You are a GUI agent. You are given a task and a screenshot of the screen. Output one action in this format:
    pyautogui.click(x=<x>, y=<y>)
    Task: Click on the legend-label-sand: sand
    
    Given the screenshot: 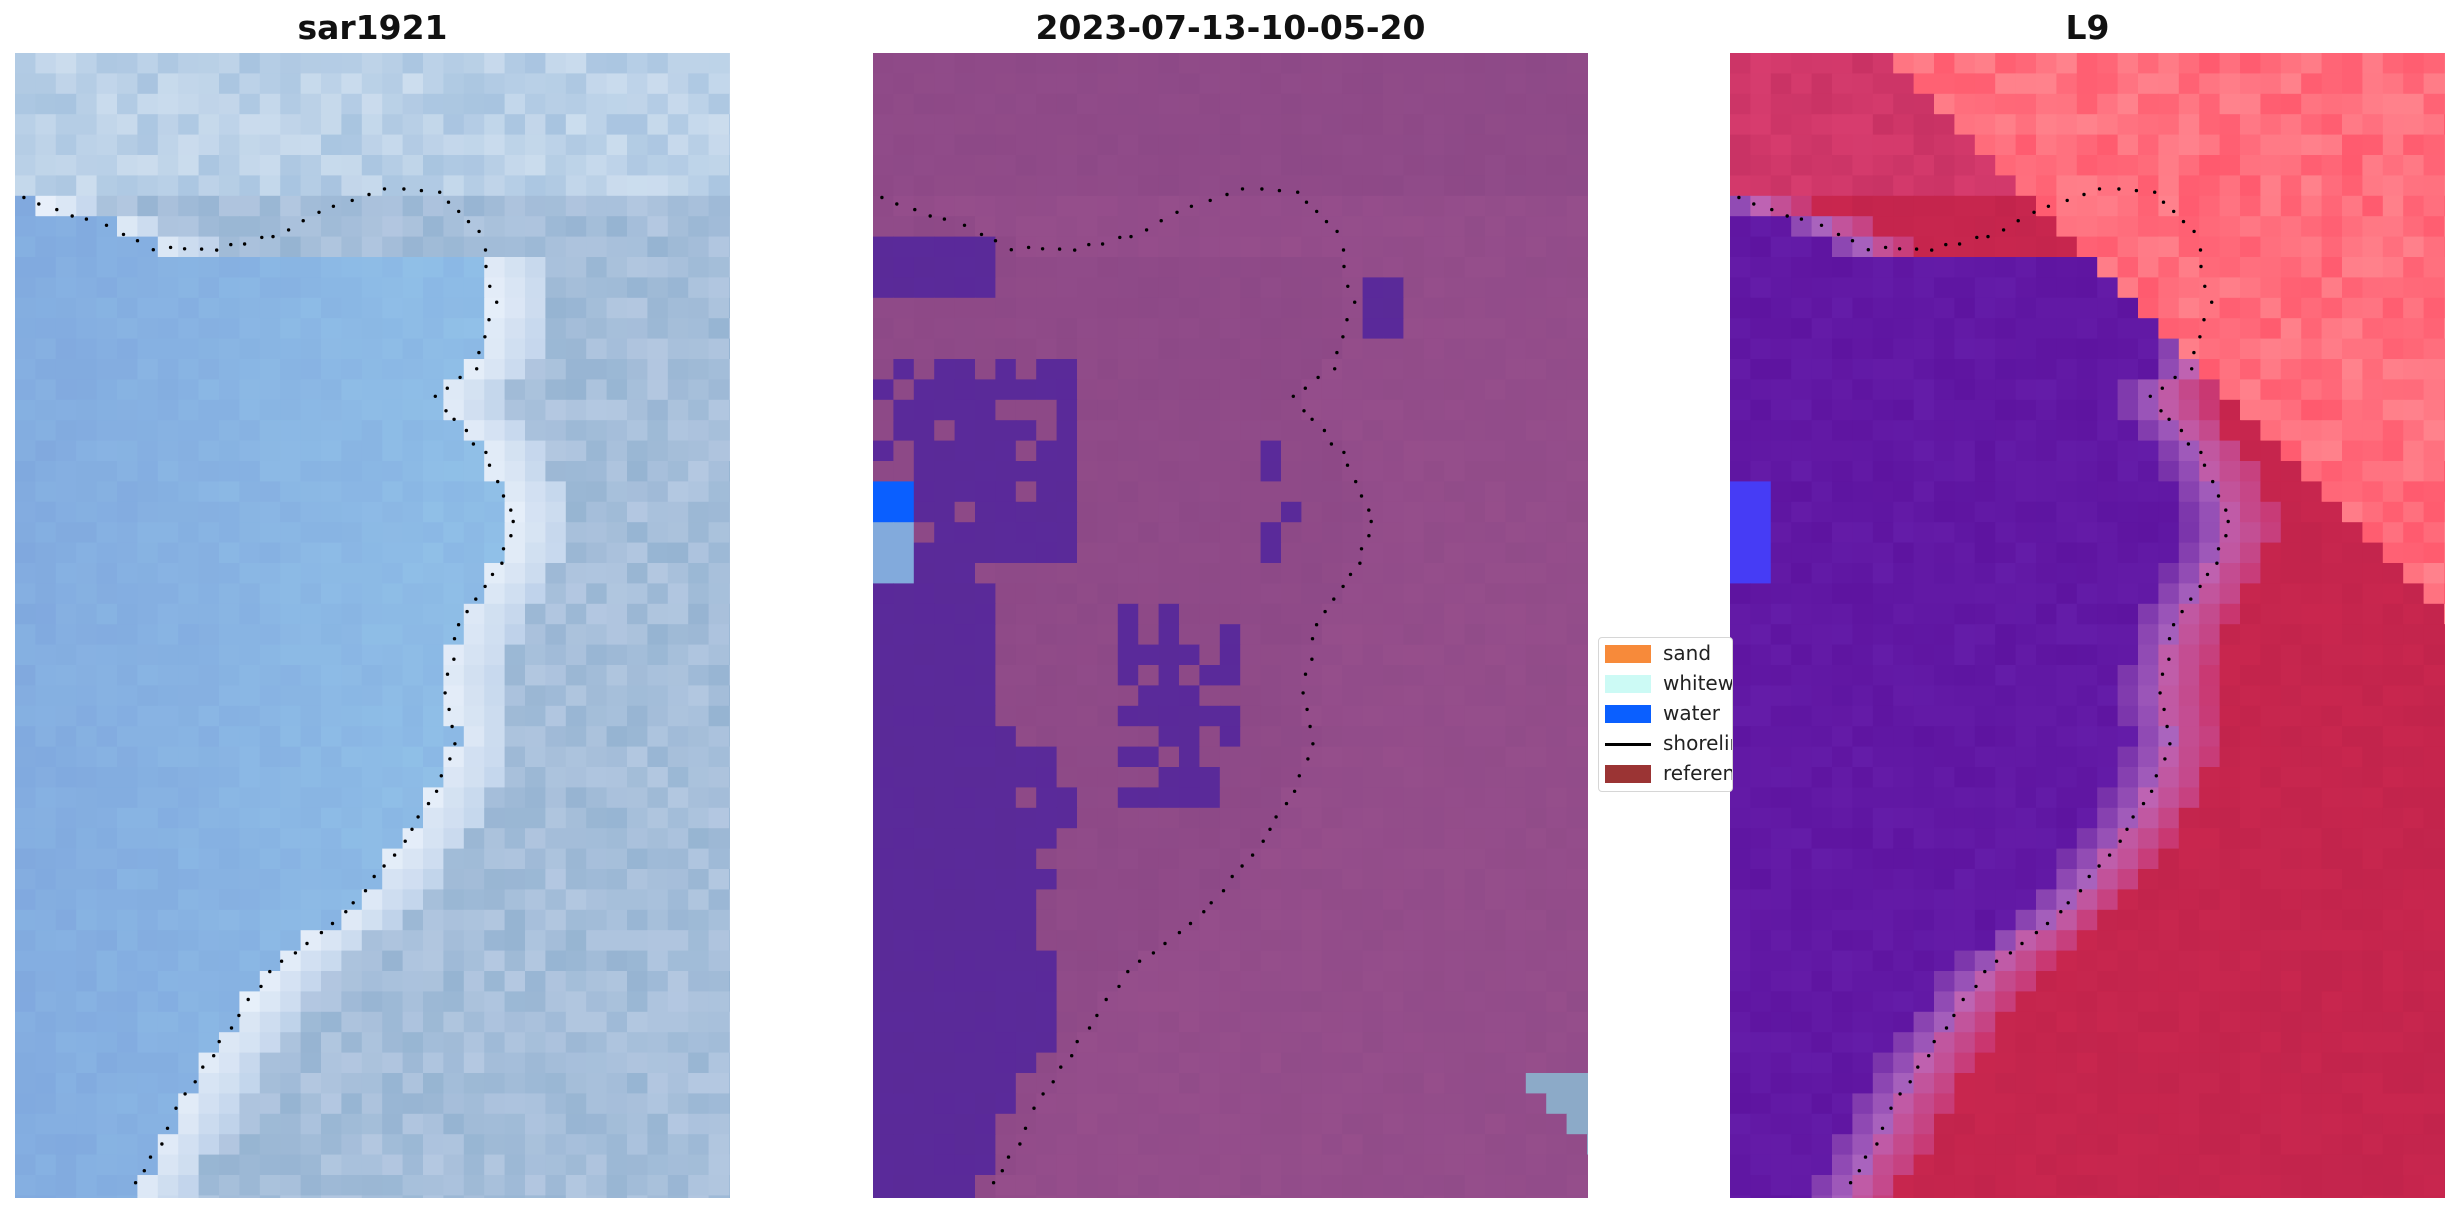 What is the action you would take?
    pyautogui.click(x=1687, y=653)
    